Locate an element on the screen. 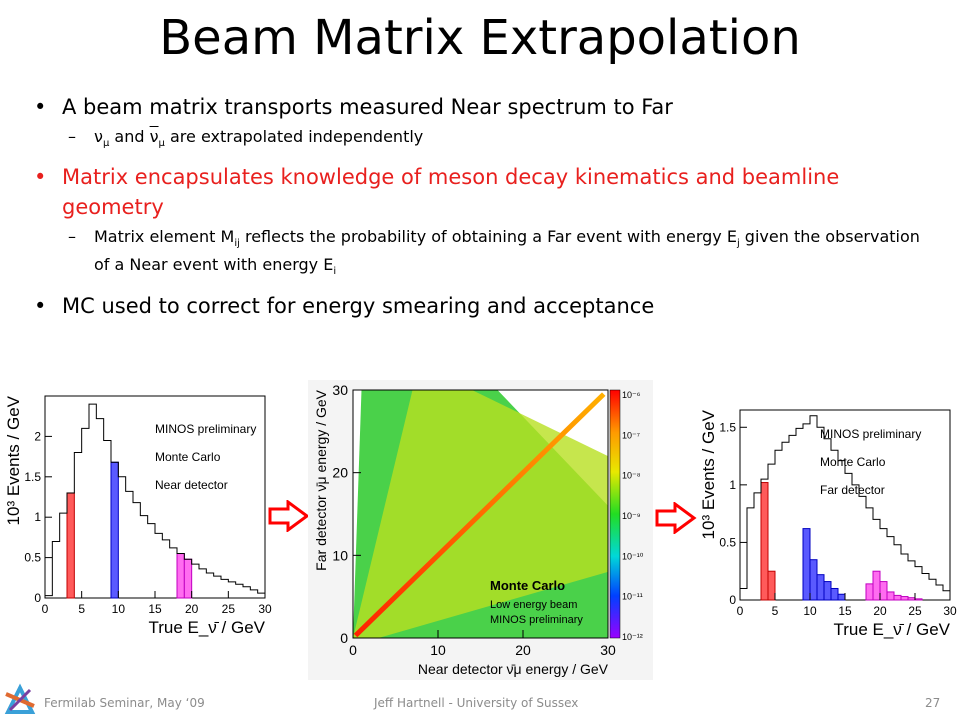 The height and width of the screenshot is (720, 960). color-bar-label: 10⁻⁷ is located at coordinates (631, 435).